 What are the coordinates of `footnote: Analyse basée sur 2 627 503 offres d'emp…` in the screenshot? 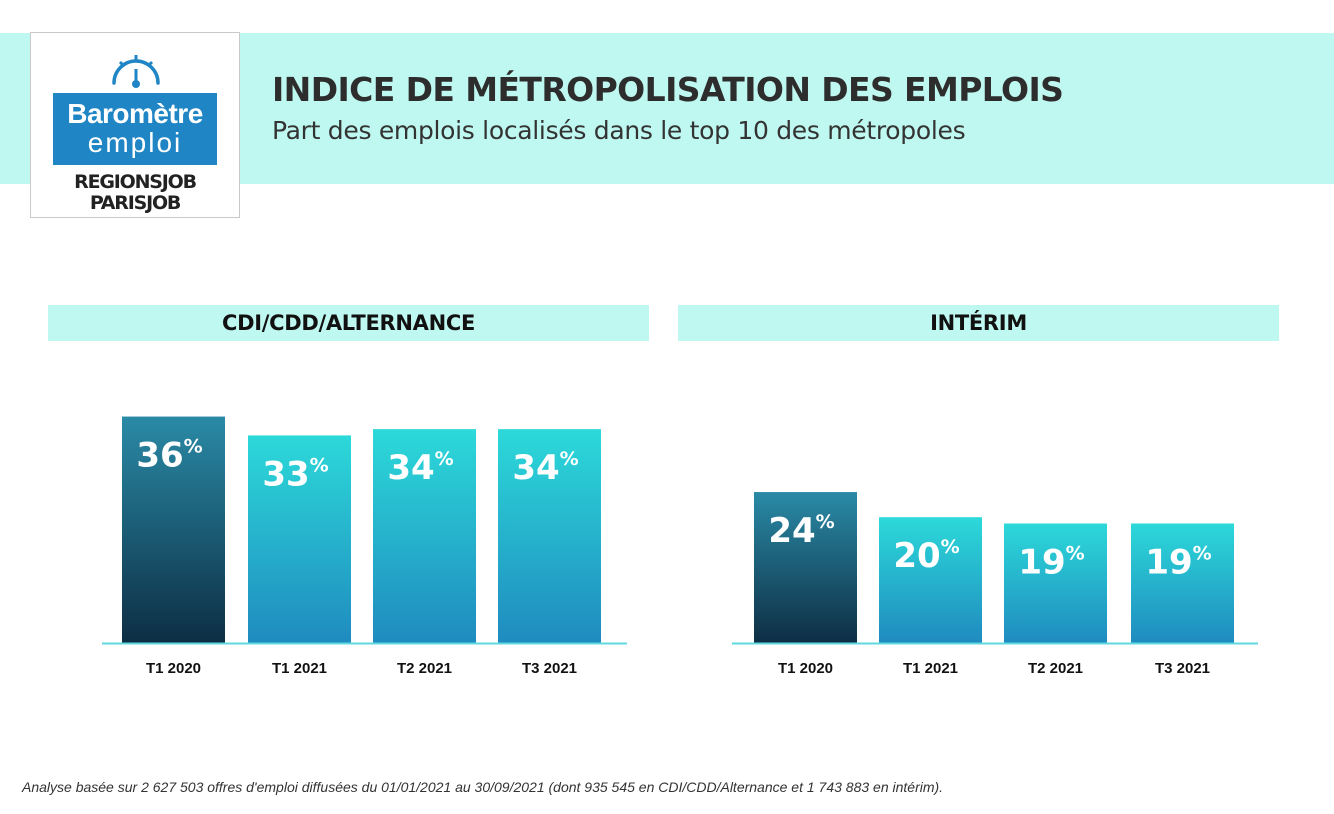 It's located at (483, 787).